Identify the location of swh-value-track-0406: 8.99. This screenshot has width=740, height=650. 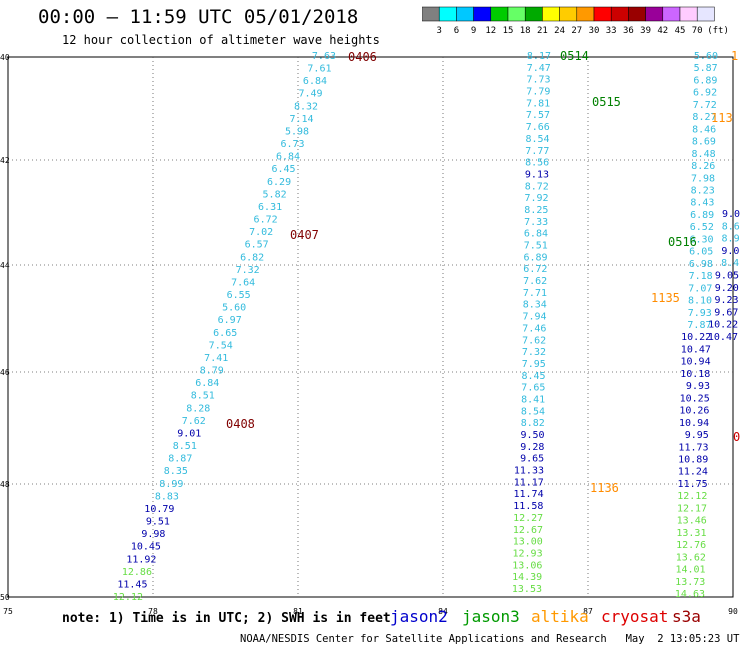
(171, 484).